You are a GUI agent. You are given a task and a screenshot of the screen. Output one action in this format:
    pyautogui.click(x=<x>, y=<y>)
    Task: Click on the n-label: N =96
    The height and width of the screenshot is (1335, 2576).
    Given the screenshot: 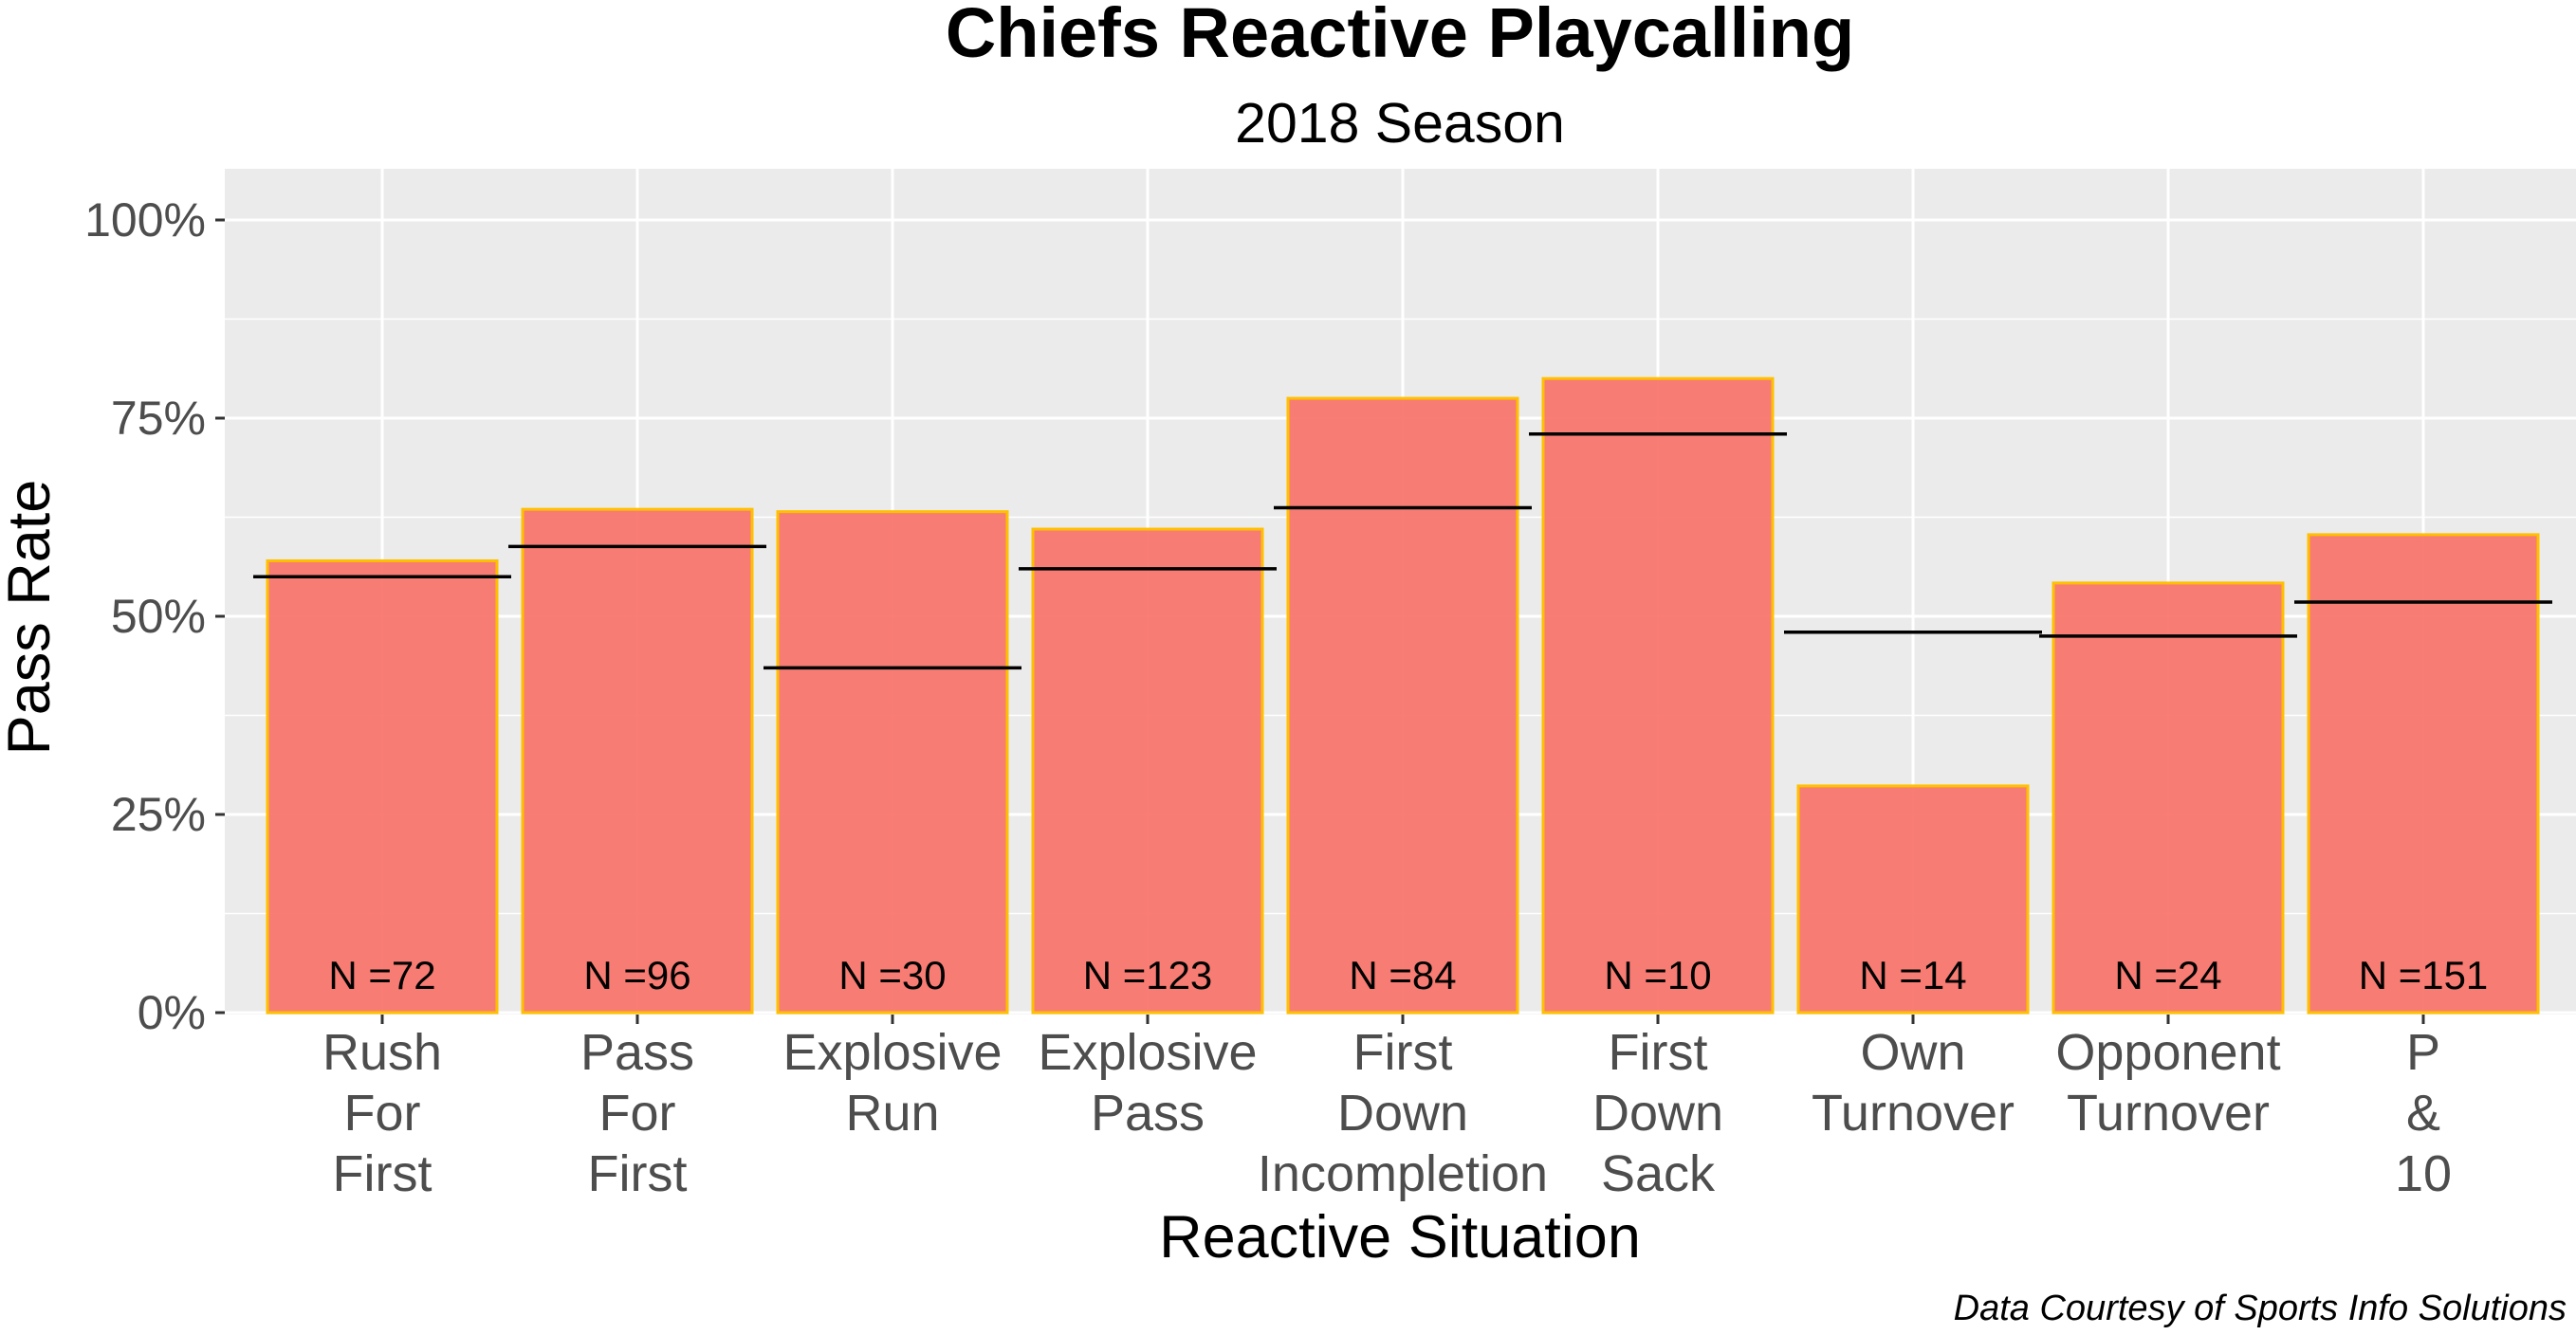 What is the action you would take?
    pyautogui.click(x=636, y=975)
    